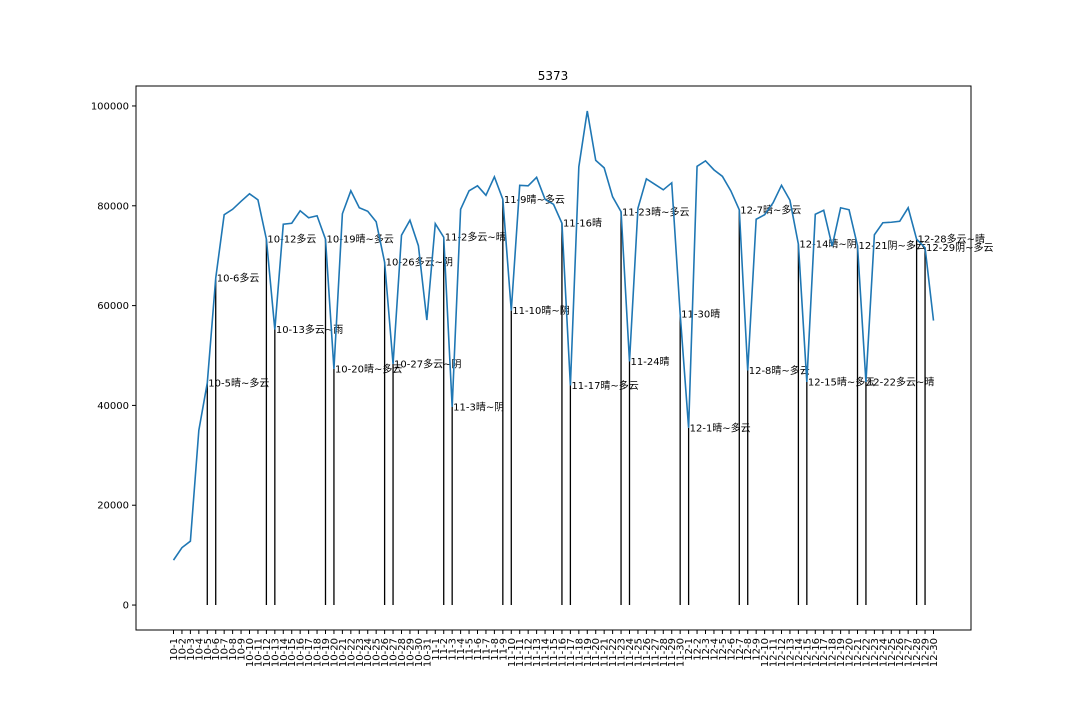 This screenshot has height=720, width=1080. Describe the element at coordinates (427, 363) in the screenshot. I see `marker-label: 10-27多云~阴` at that location.